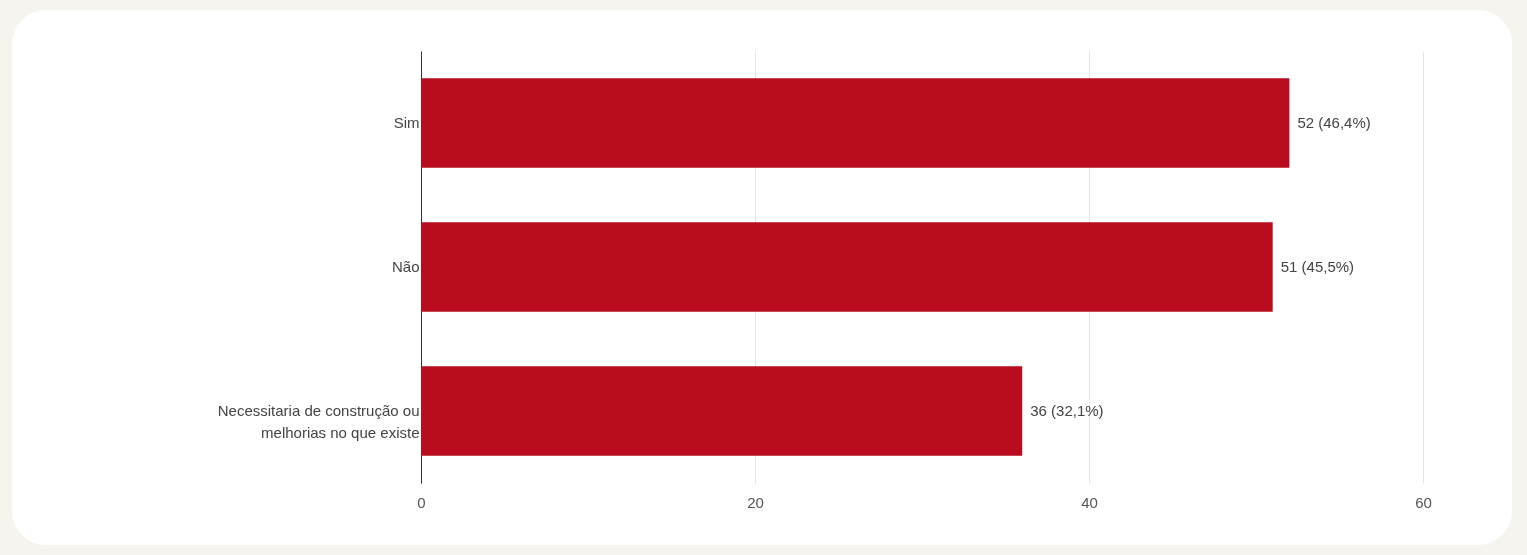 Image resolution: width=1527 pixels, height=555 pixels. Describe the element at coordinates (1317, 266) in the screenshot. I see `data-label: 51 (45,5%)` at that location.